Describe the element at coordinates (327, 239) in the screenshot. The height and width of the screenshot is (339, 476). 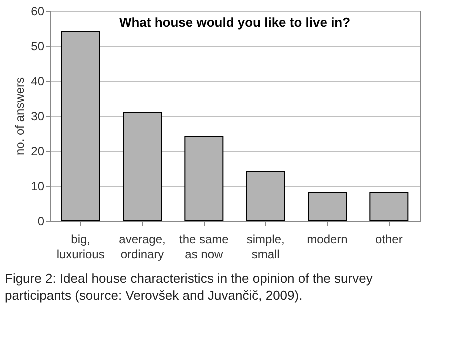
I see `x-tick-label: modern` at that location.